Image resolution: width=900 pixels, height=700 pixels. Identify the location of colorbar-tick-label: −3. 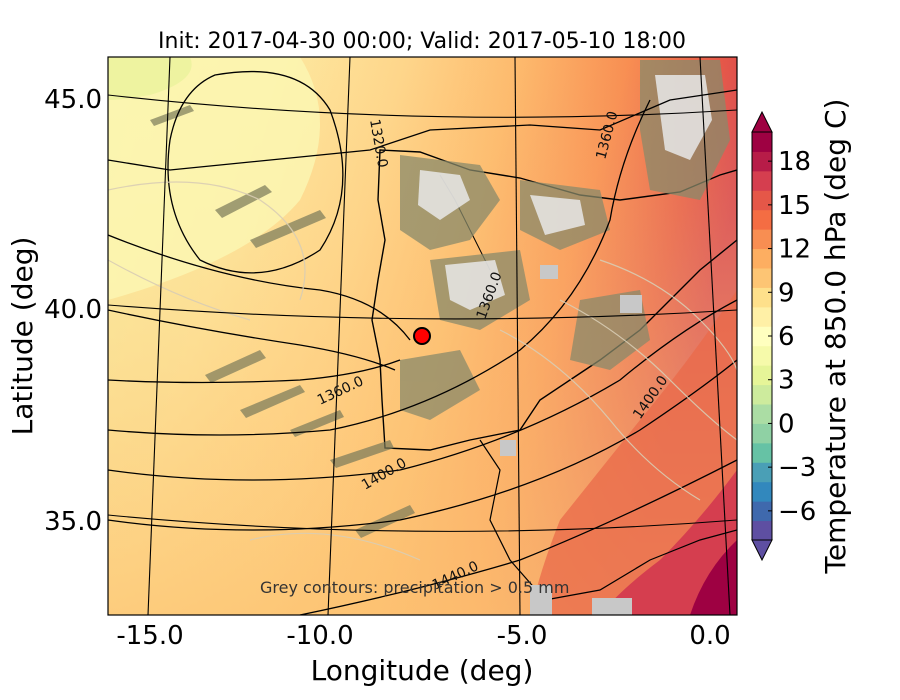
(797, 468).